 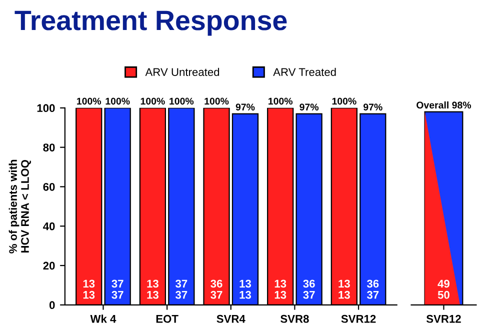 What do you see at coordinates (294, 318) in the screenshot?
I see `x-tick-label: SVR8` at bounding box center [294, 318].